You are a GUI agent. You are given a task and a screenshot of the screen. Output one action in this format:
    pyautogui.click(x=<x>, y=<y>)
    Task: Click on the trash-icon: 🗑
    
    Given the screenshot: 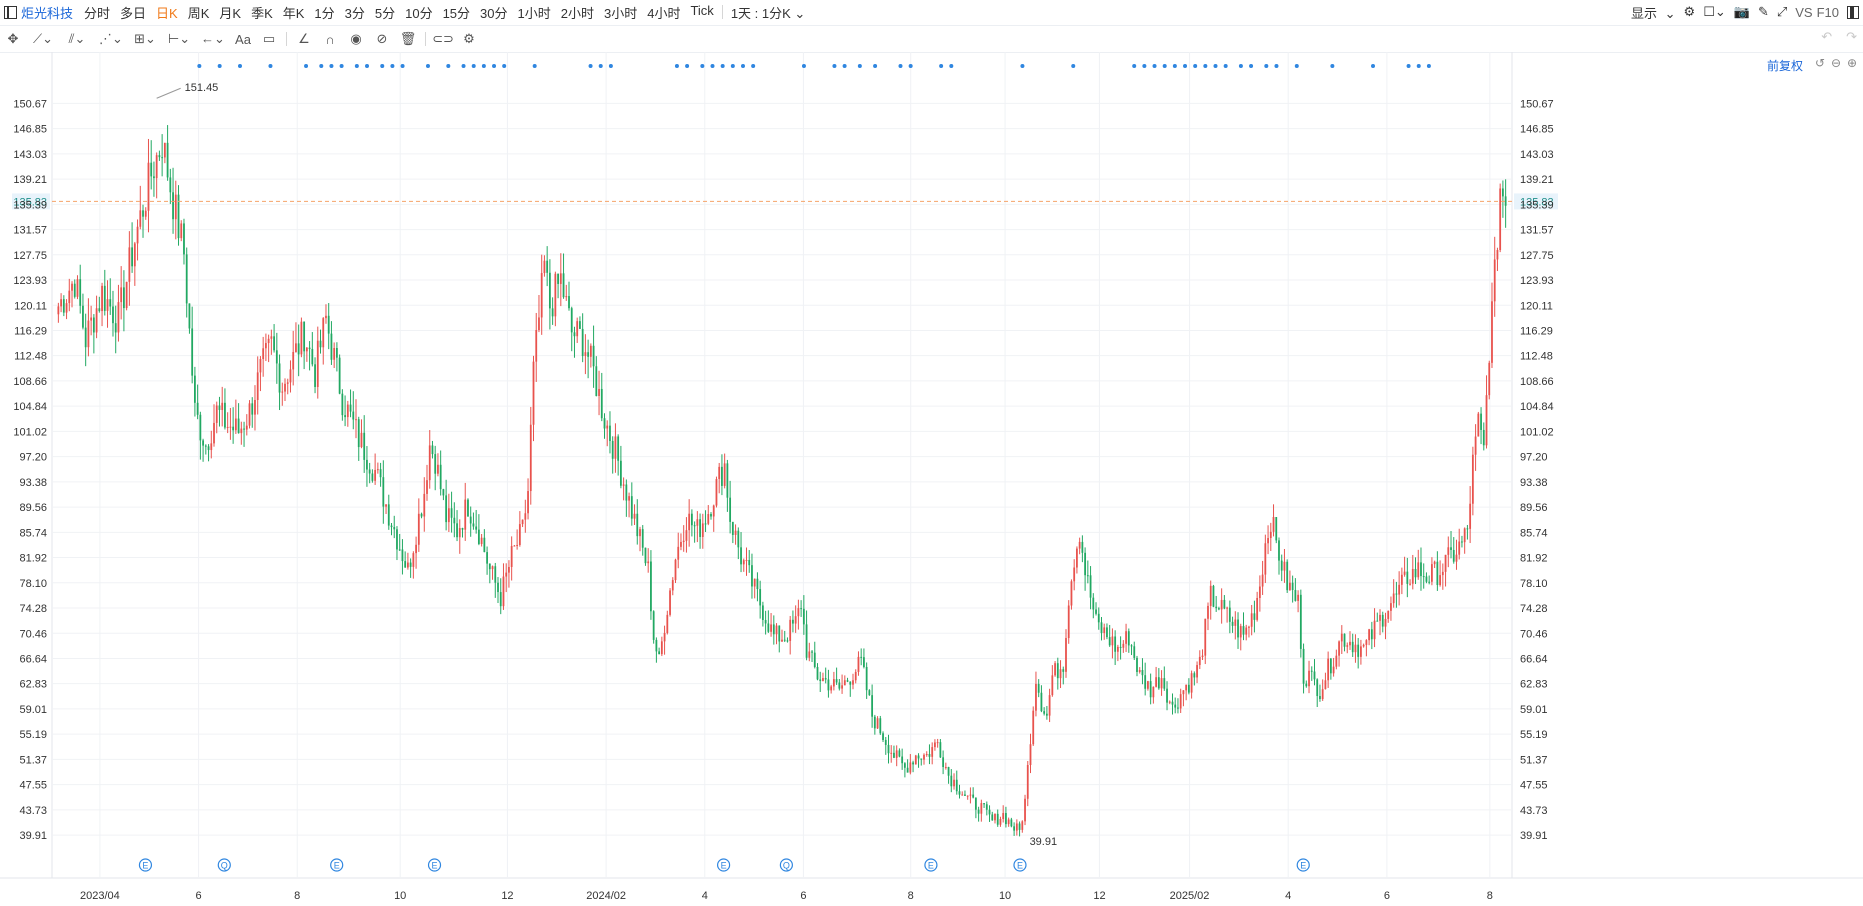 What is the action you would take?
    pyautogui.click(x=408, y=38)
    